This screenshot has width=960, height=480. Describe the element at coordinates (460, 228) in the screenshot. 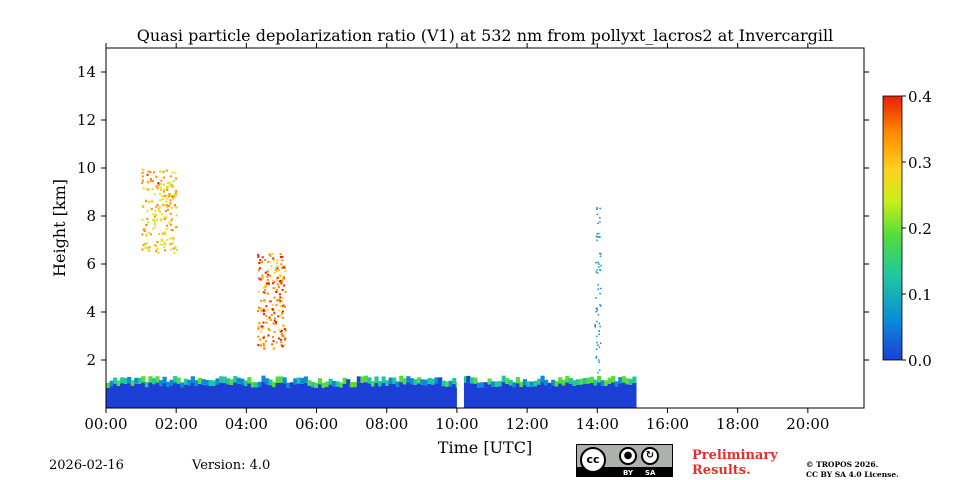

I see `no-data-gap` at that location.